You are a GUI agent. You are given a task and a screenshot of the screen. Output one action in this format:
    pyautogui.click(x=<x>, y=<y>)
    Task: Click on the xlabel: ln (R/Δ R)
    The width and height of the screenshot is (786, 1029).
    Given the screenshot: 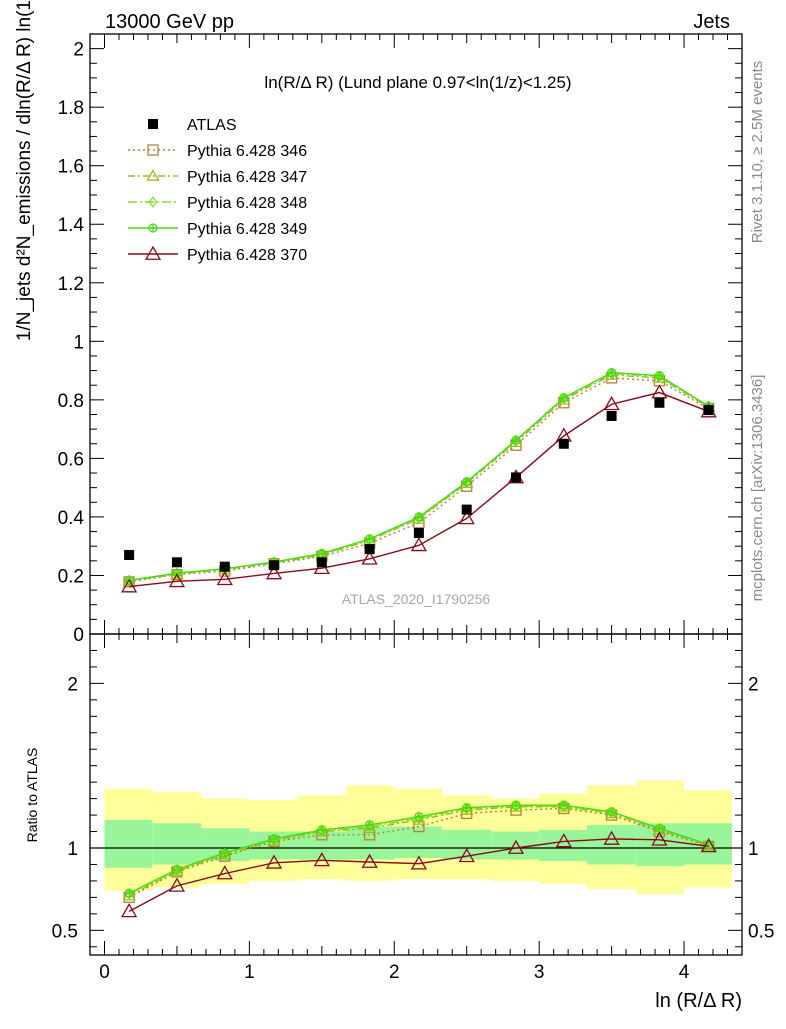 What is the action you would take?
    pyautogui.click(x=698, y=1001)
    